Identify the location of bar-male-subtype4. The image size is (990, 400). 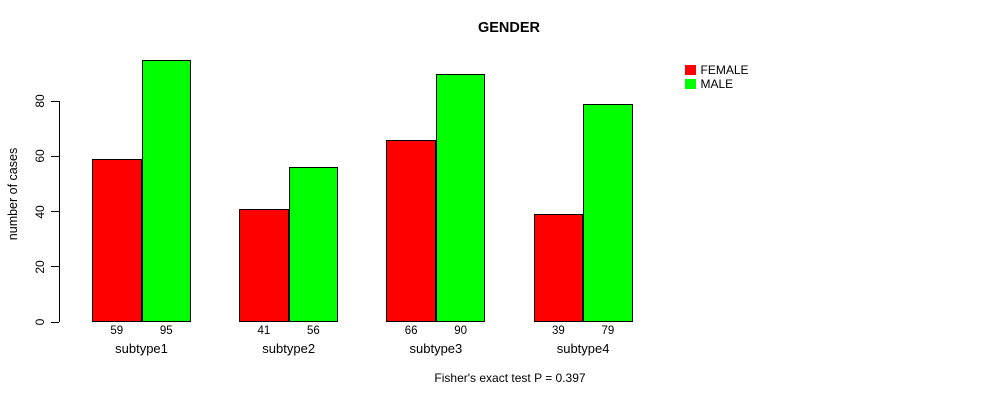
(608, 212).